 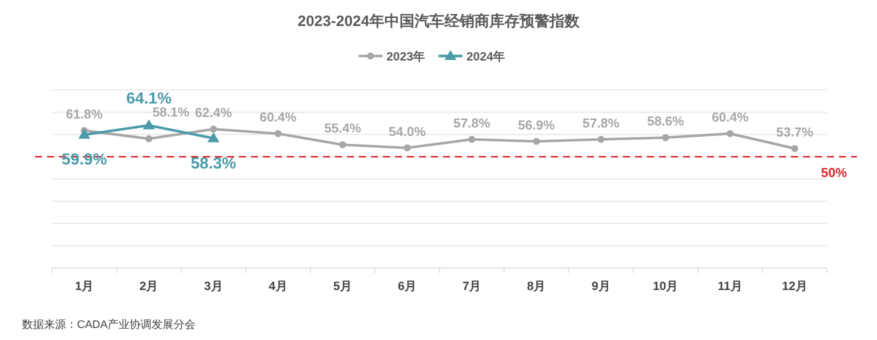 What do you see at coordinates (407, 131) in the screenshot?
I see `data-label: 54.0%` at bounding box center [407, 131].